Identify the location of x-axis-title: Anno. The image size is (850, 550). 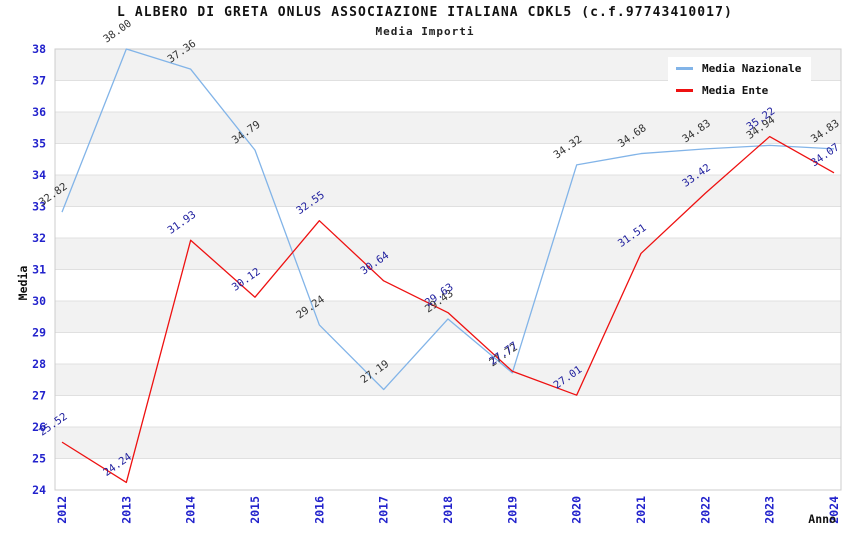
(822, 519).